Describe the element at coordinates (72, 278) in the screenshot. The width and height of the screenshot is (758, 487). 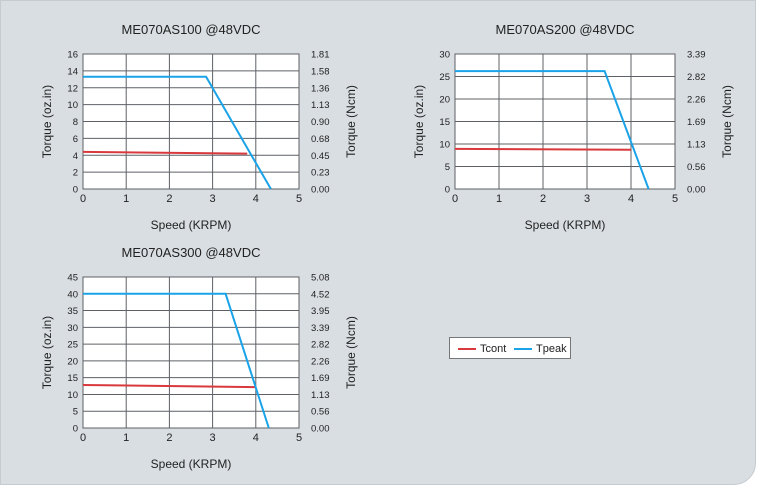
I see `y-tick-label: 45` at that location.